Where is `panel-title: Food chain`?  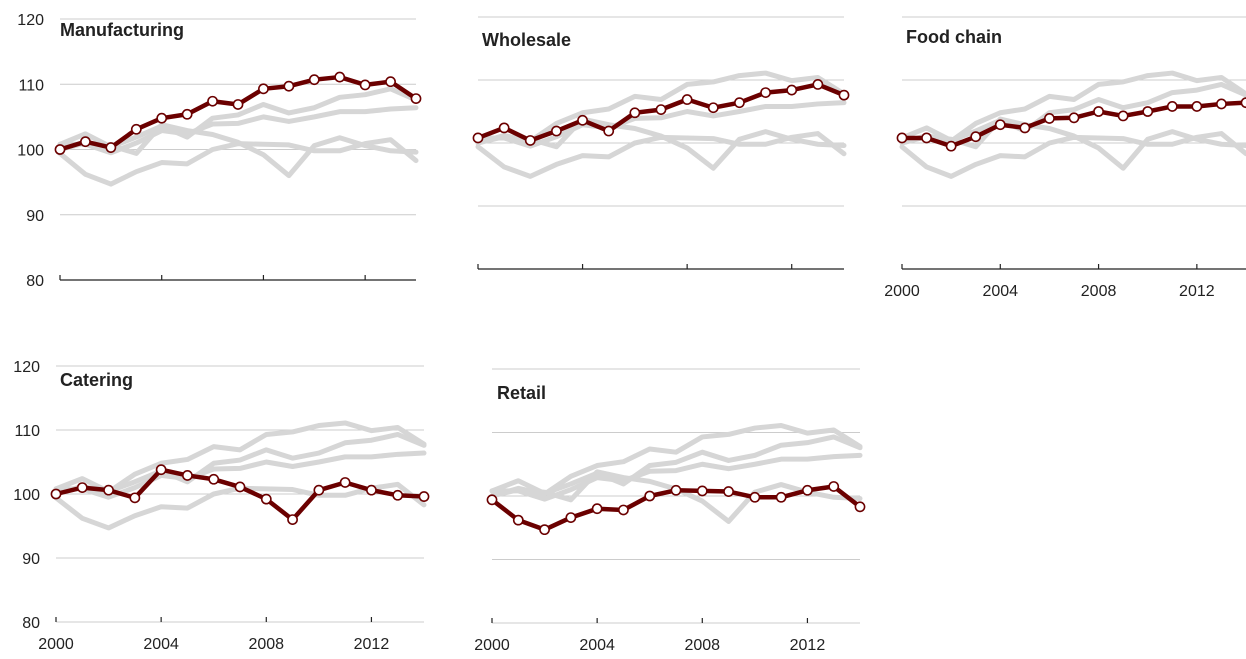
panel-title: Food chain is located at coordinates (954, 37).